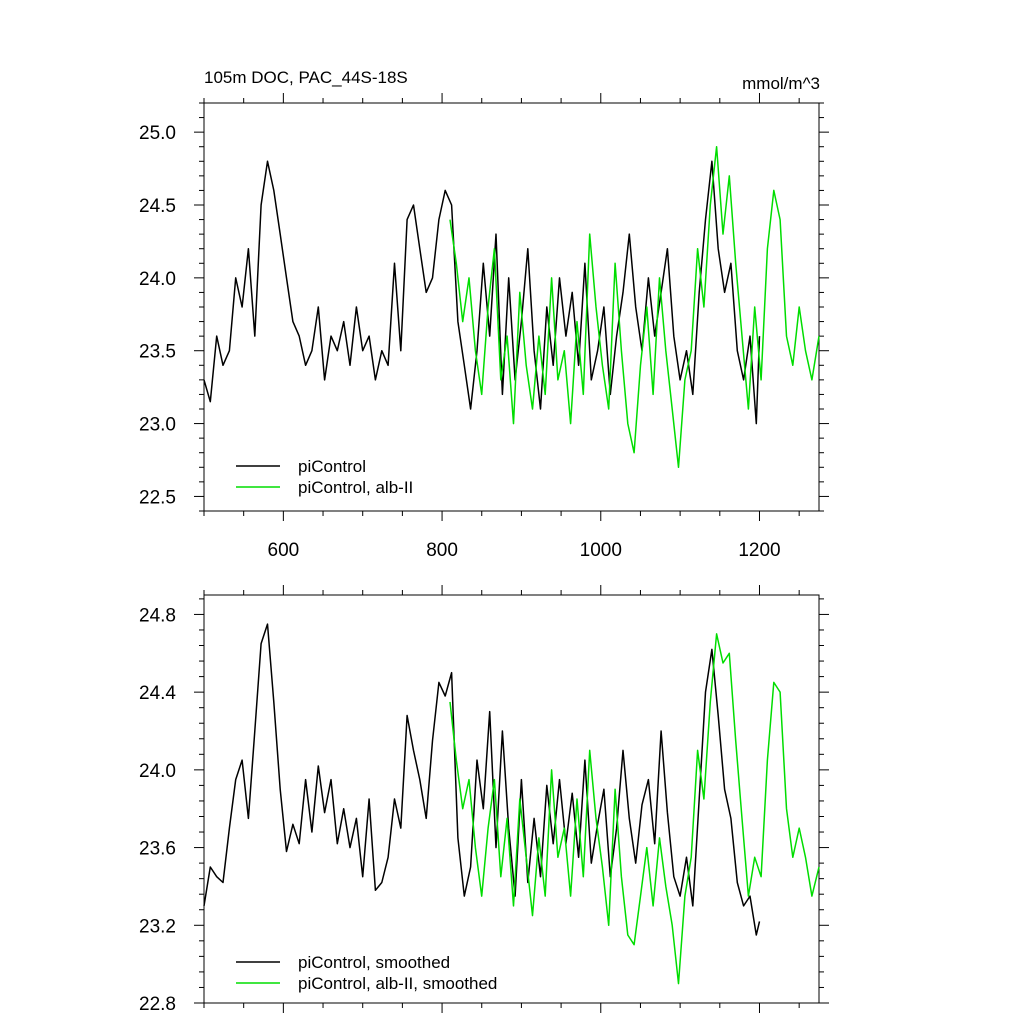 Image resolution: width=1024 pixels, height=1024 pixels. Describe the element at coordinates (157, 849) in the screenshot. I see `y-tick-label: 23.6` at that location.